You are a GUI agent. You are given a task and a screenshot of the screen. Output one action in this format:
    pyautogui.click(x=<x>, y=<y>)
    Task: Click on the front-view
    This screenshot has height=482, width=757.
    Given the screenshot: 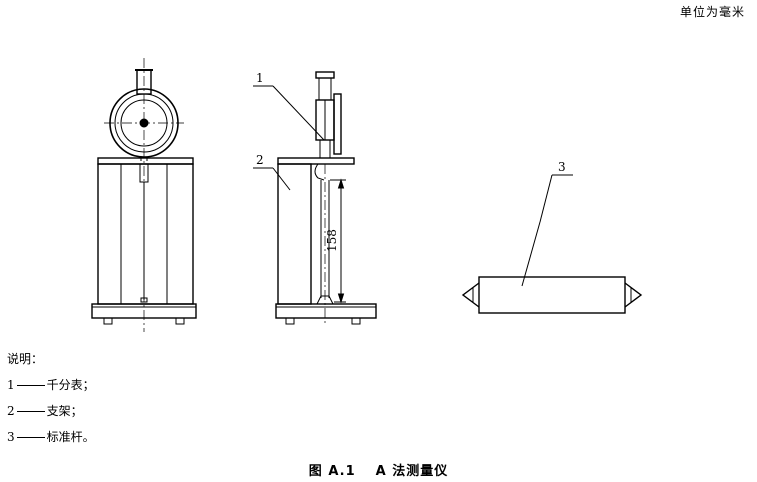 What is the action you would take?
    pyautogui.click(x=144, y=195)
    